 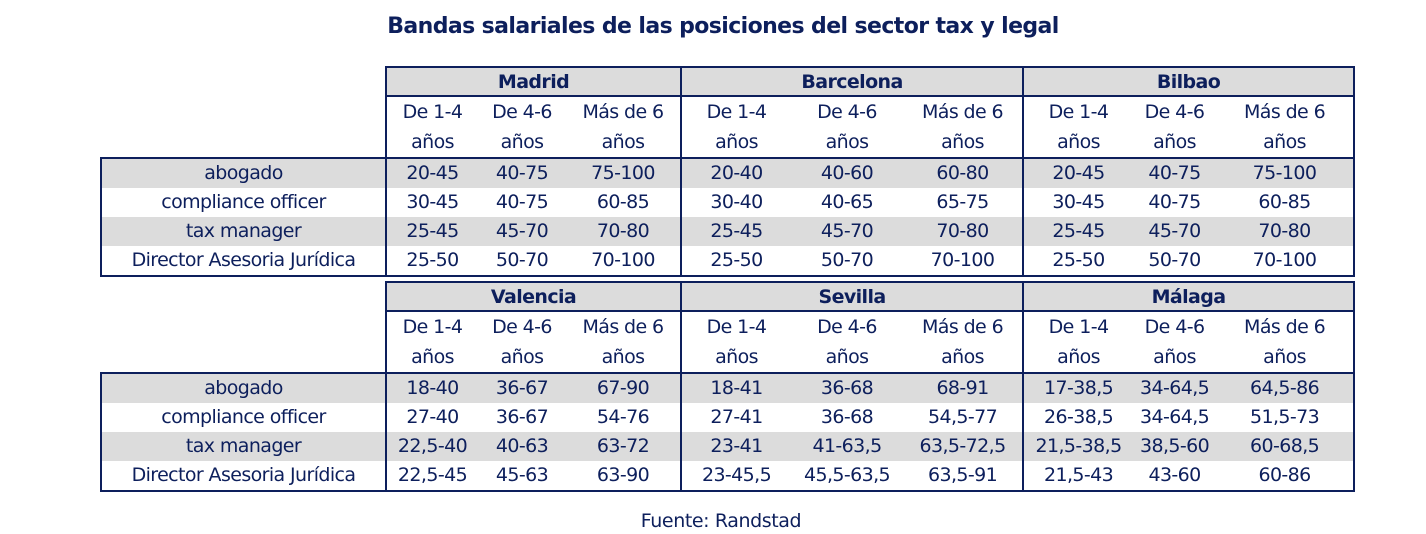 What do you see at coordinates (1078, 387) in the screenshot?
I see `salary-cell: 17-38,5` at bounding box center [1078, 387].